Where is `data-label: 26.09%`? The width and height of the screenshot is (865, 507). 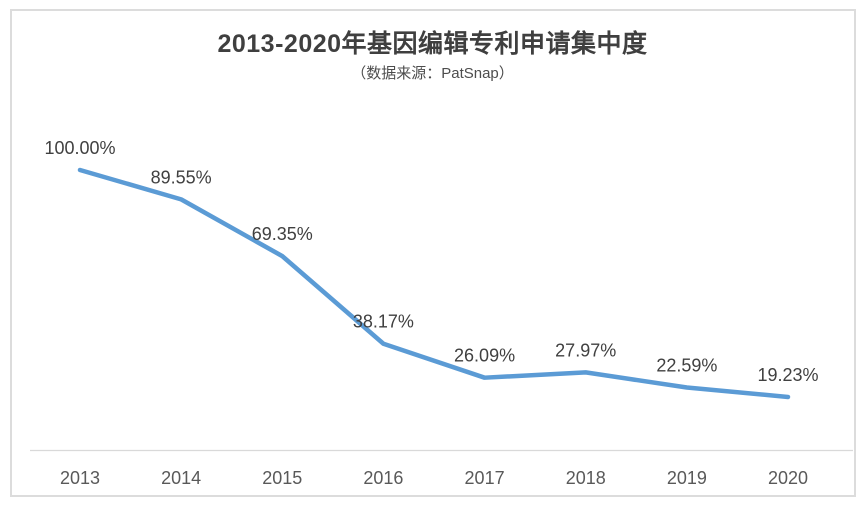
data-label: 26.09% is located at coordinates (484, 356).